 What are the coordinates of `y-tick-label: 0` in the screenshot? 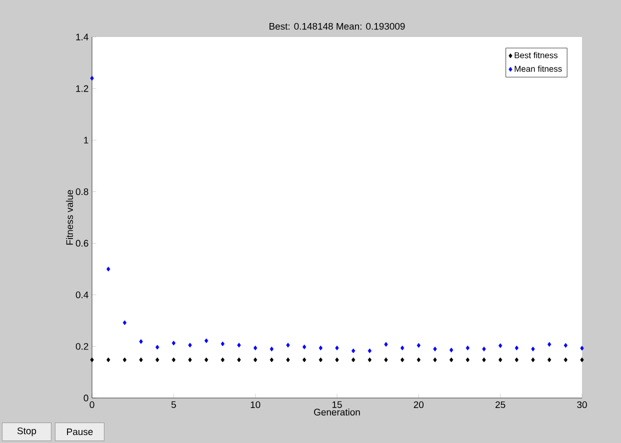 It's located at (86, 398).